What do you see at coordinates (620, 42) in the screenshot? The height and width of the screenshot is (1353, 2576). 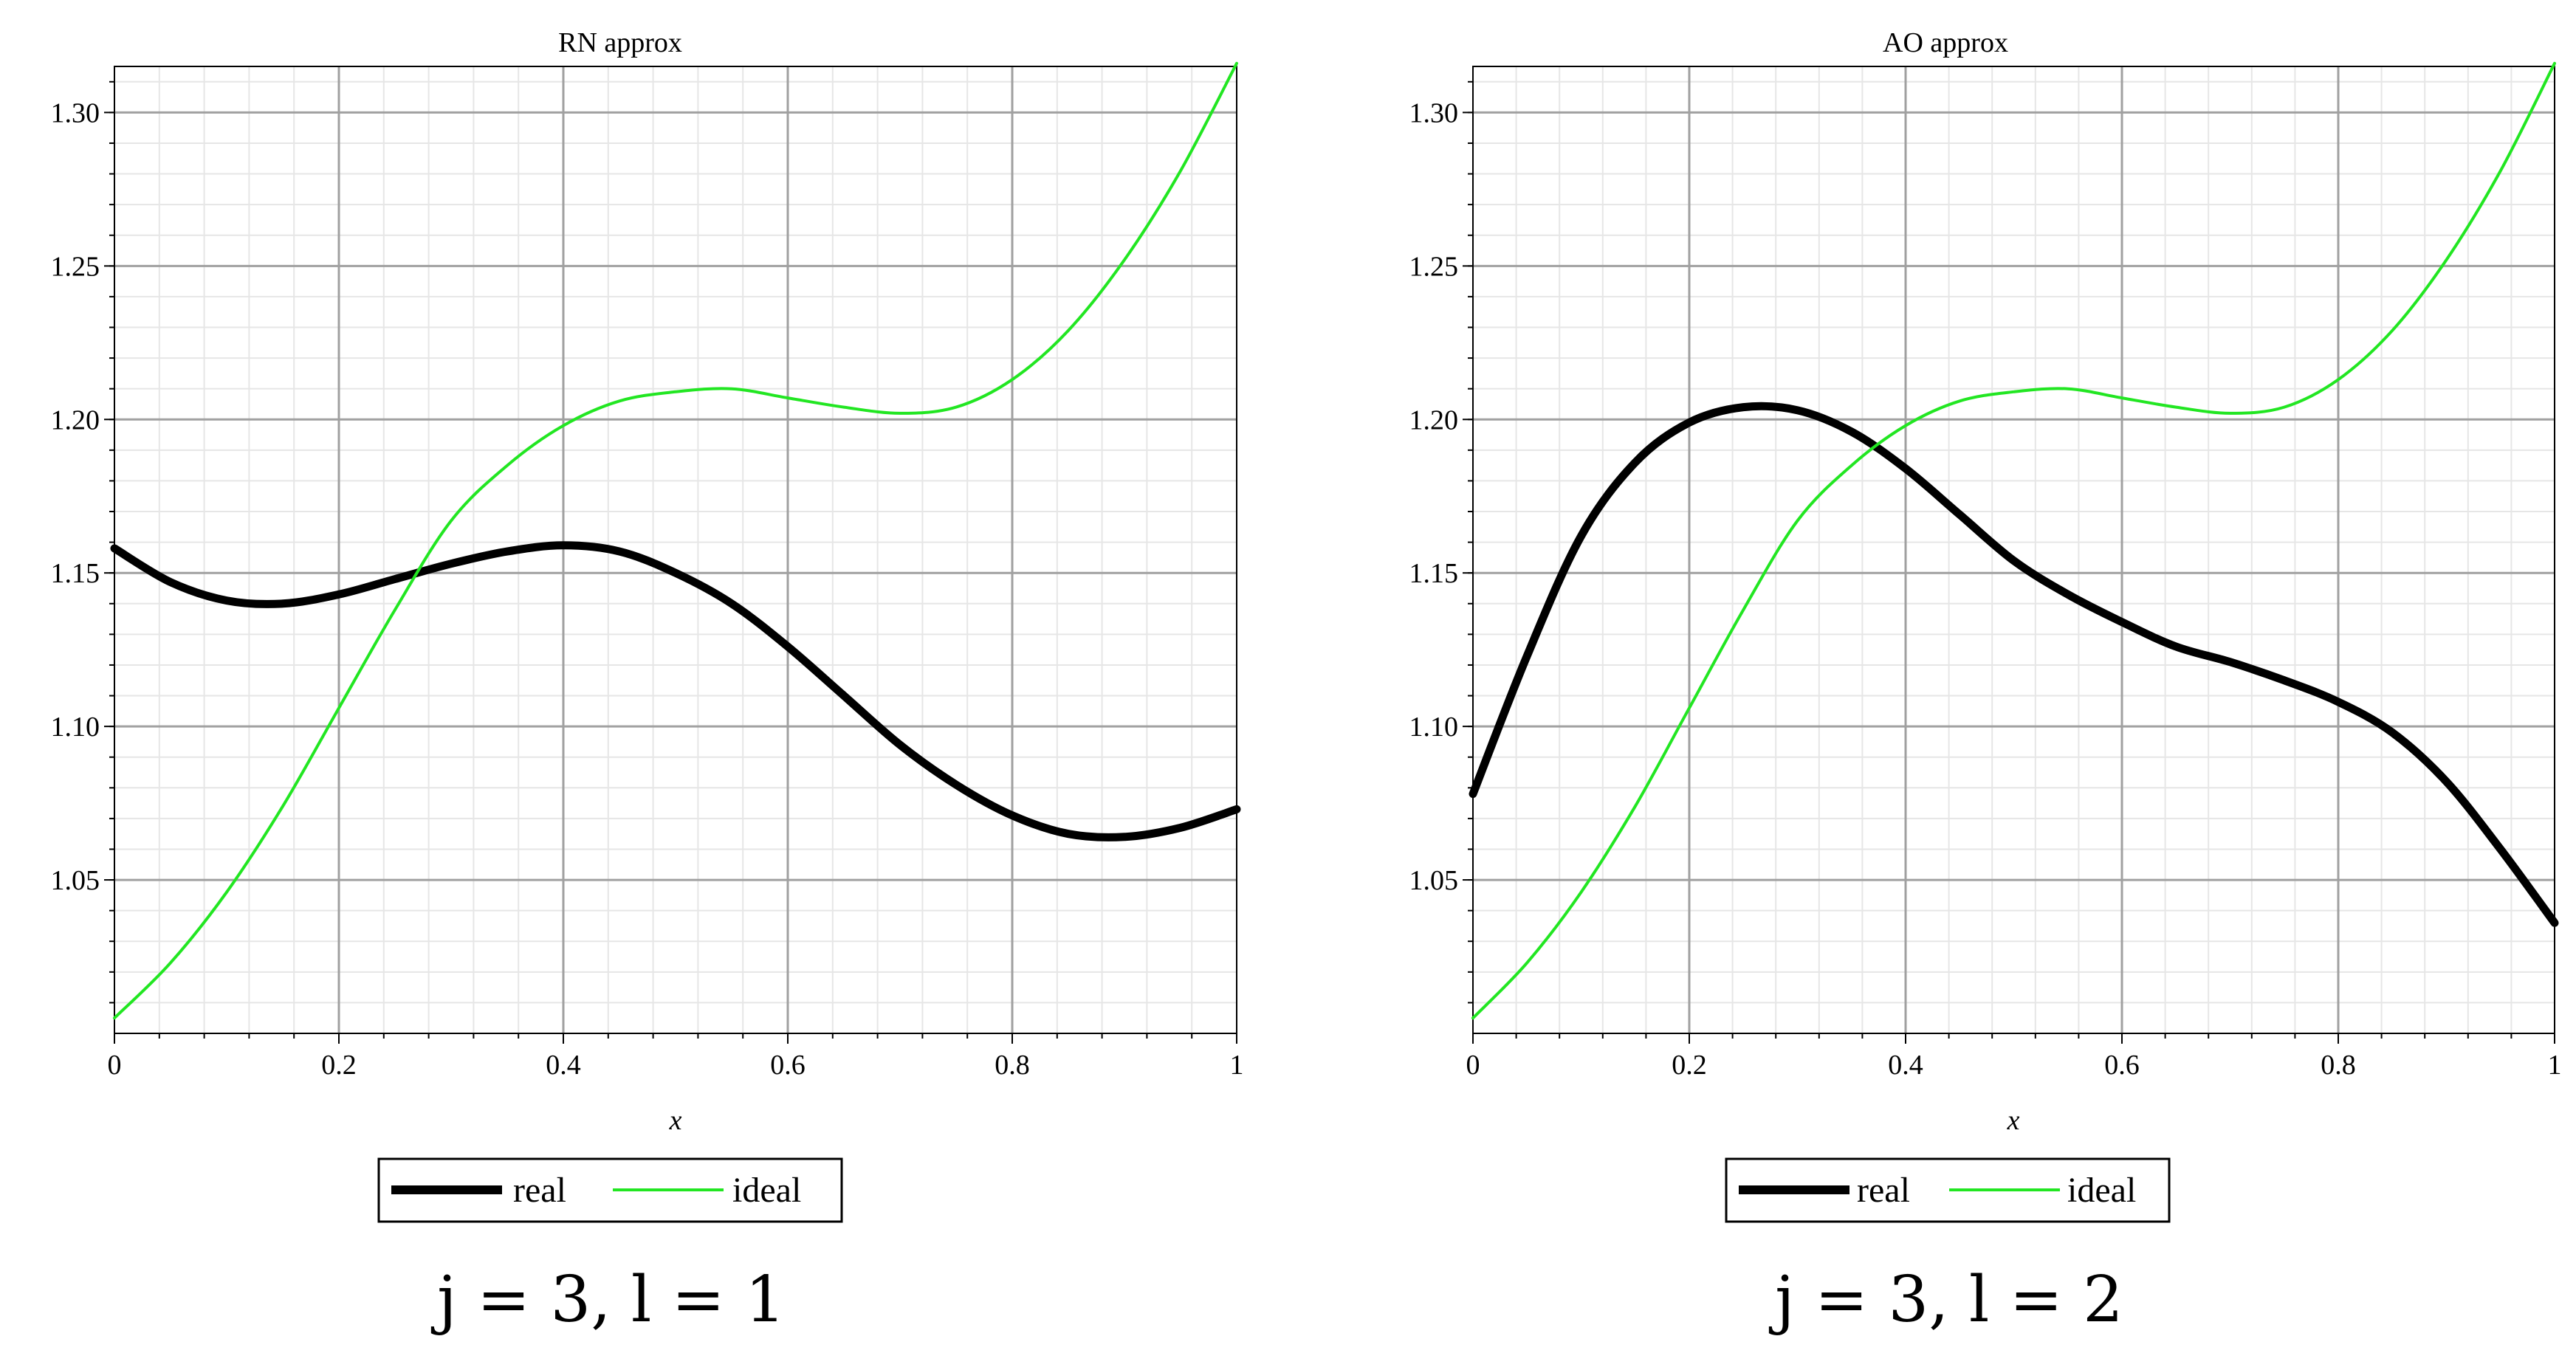 I see `chart-title: RN approx` at bounding box center [620, 42].